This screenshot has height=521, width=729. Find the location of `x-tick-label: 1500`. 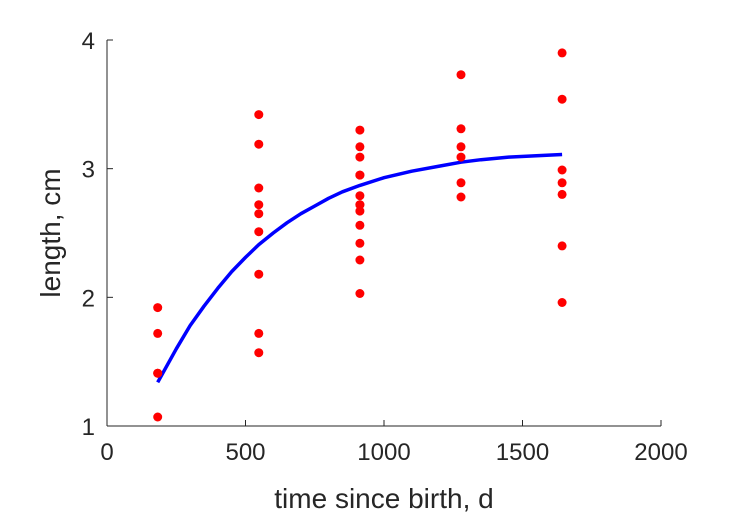

x-tick-label: 1500 is located at coordinates (522, 452).